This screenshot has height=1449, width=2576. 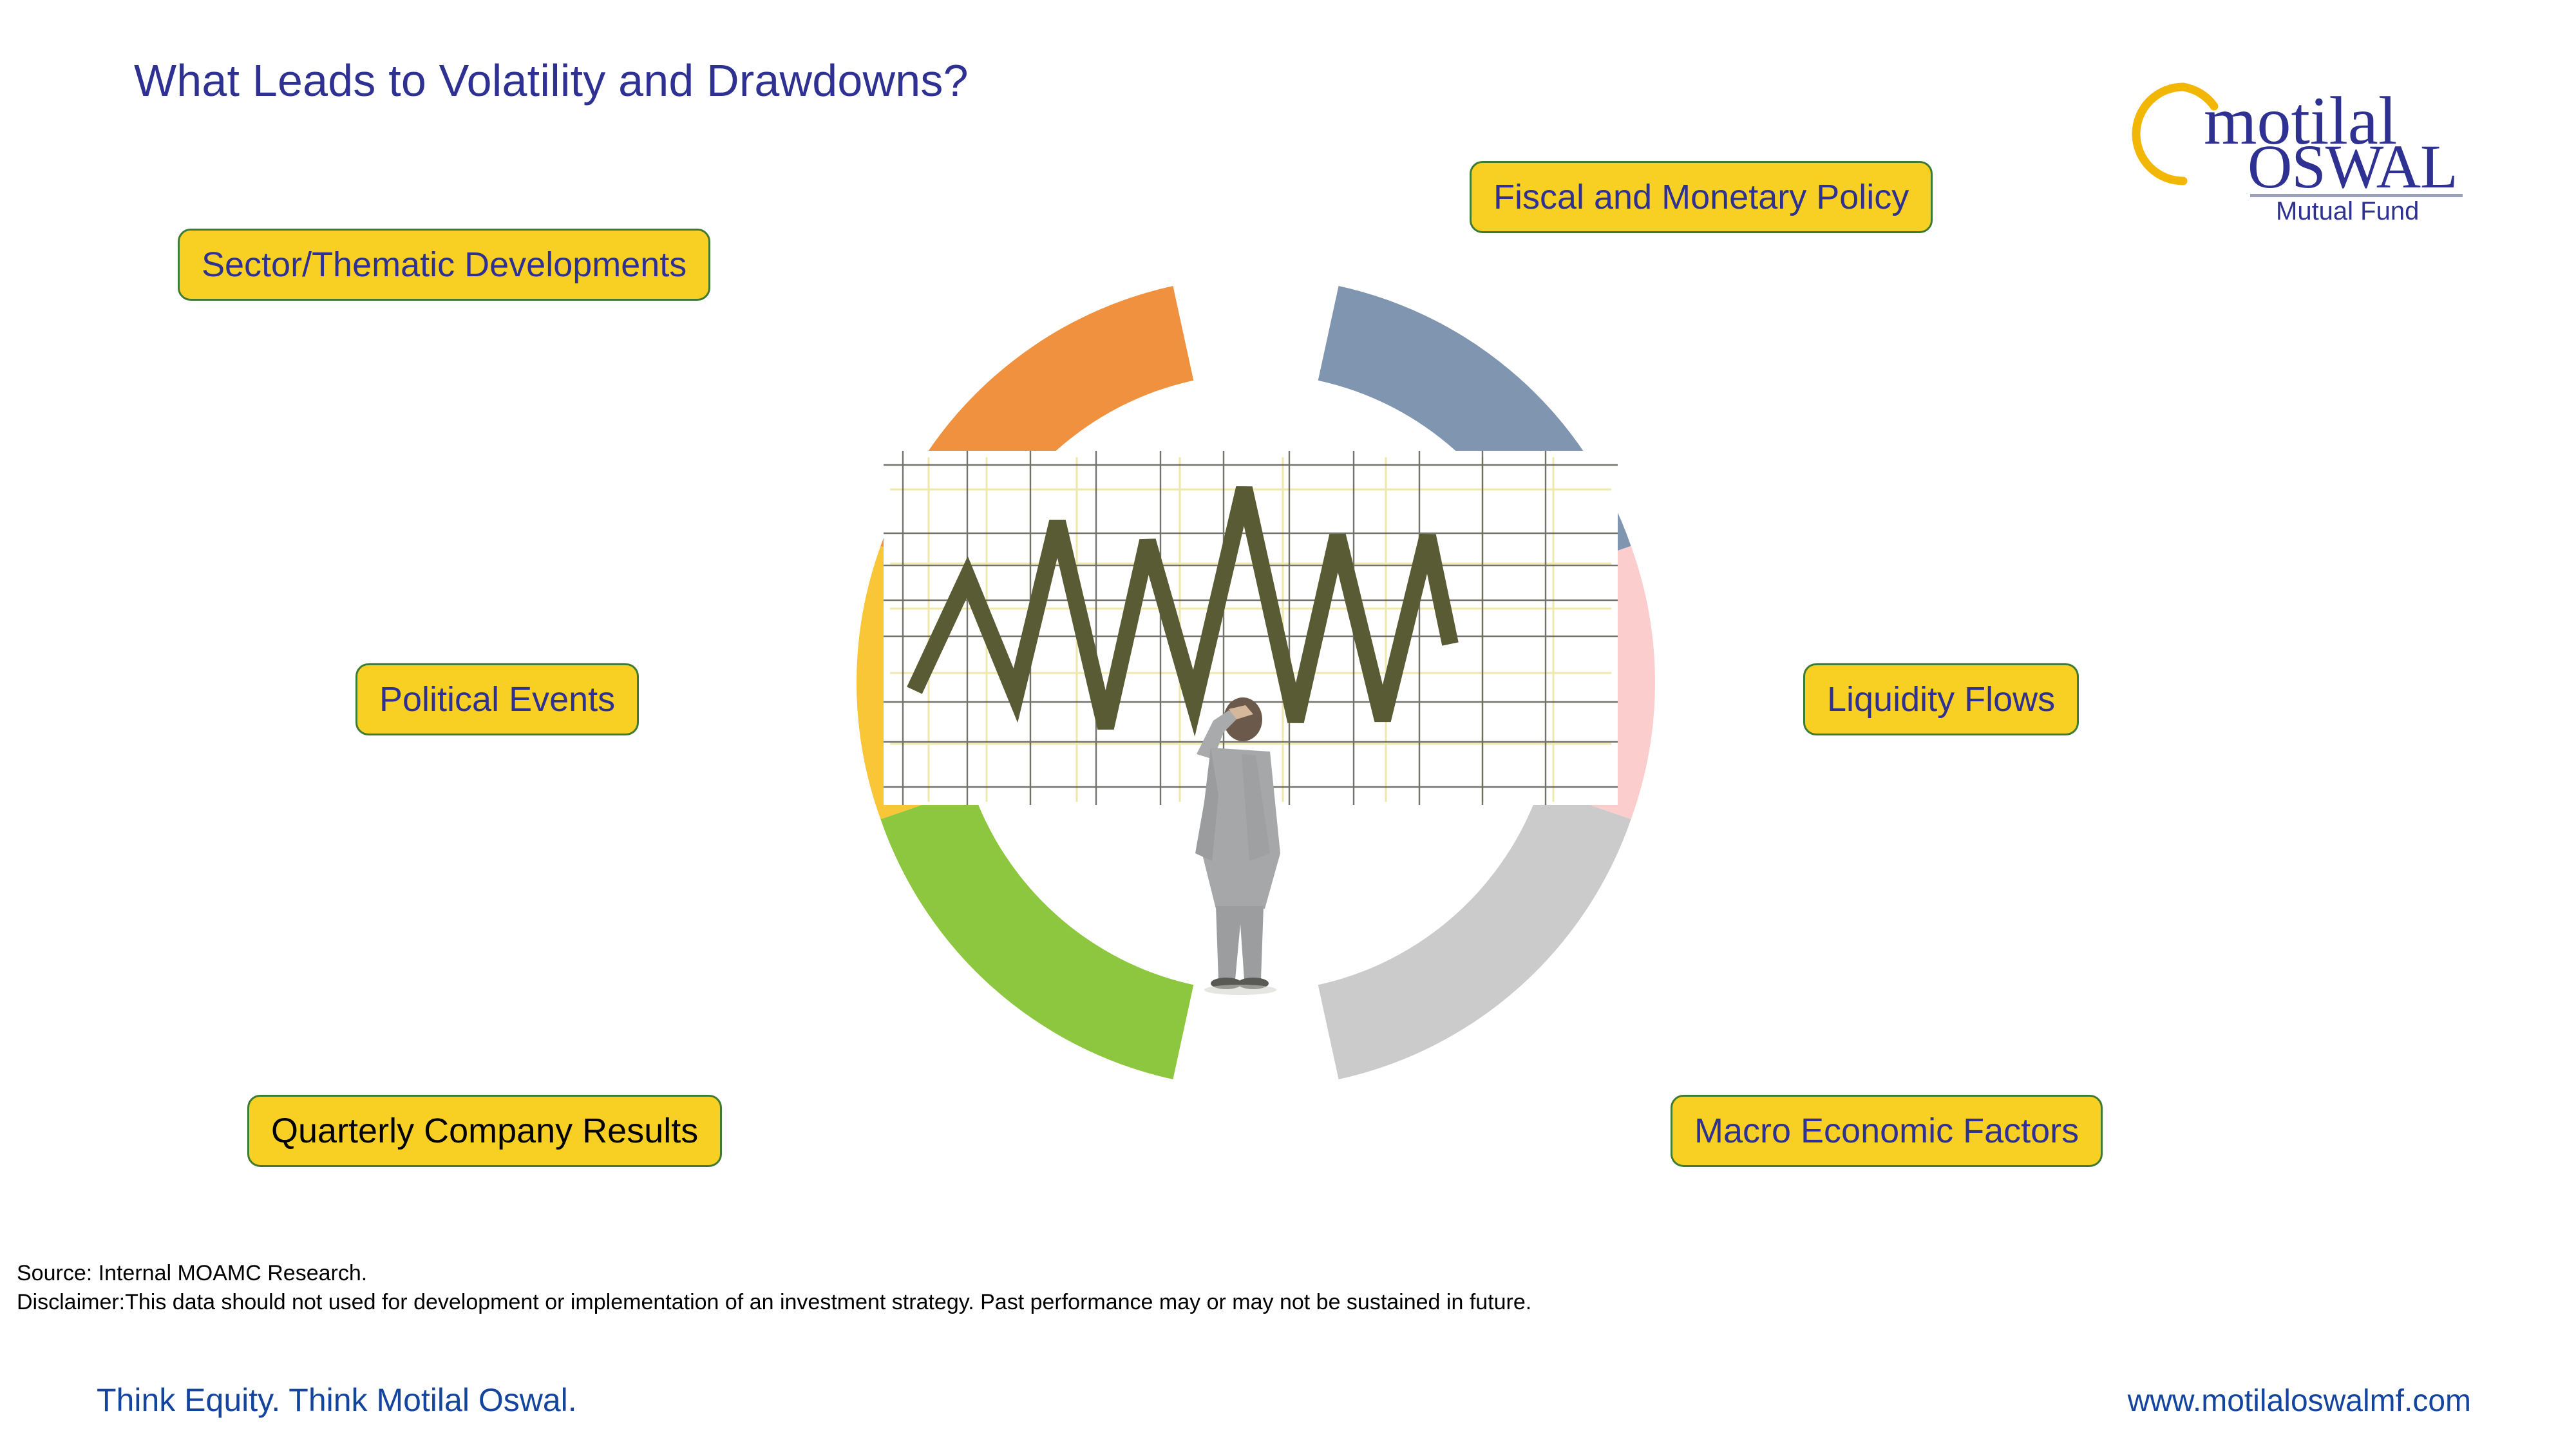 What do you see at coordinates (337, 1400) in the screenshot?
I see `tagline: Think Equity. Think Motilal Oswal.` at bounding box center [337, 1400].